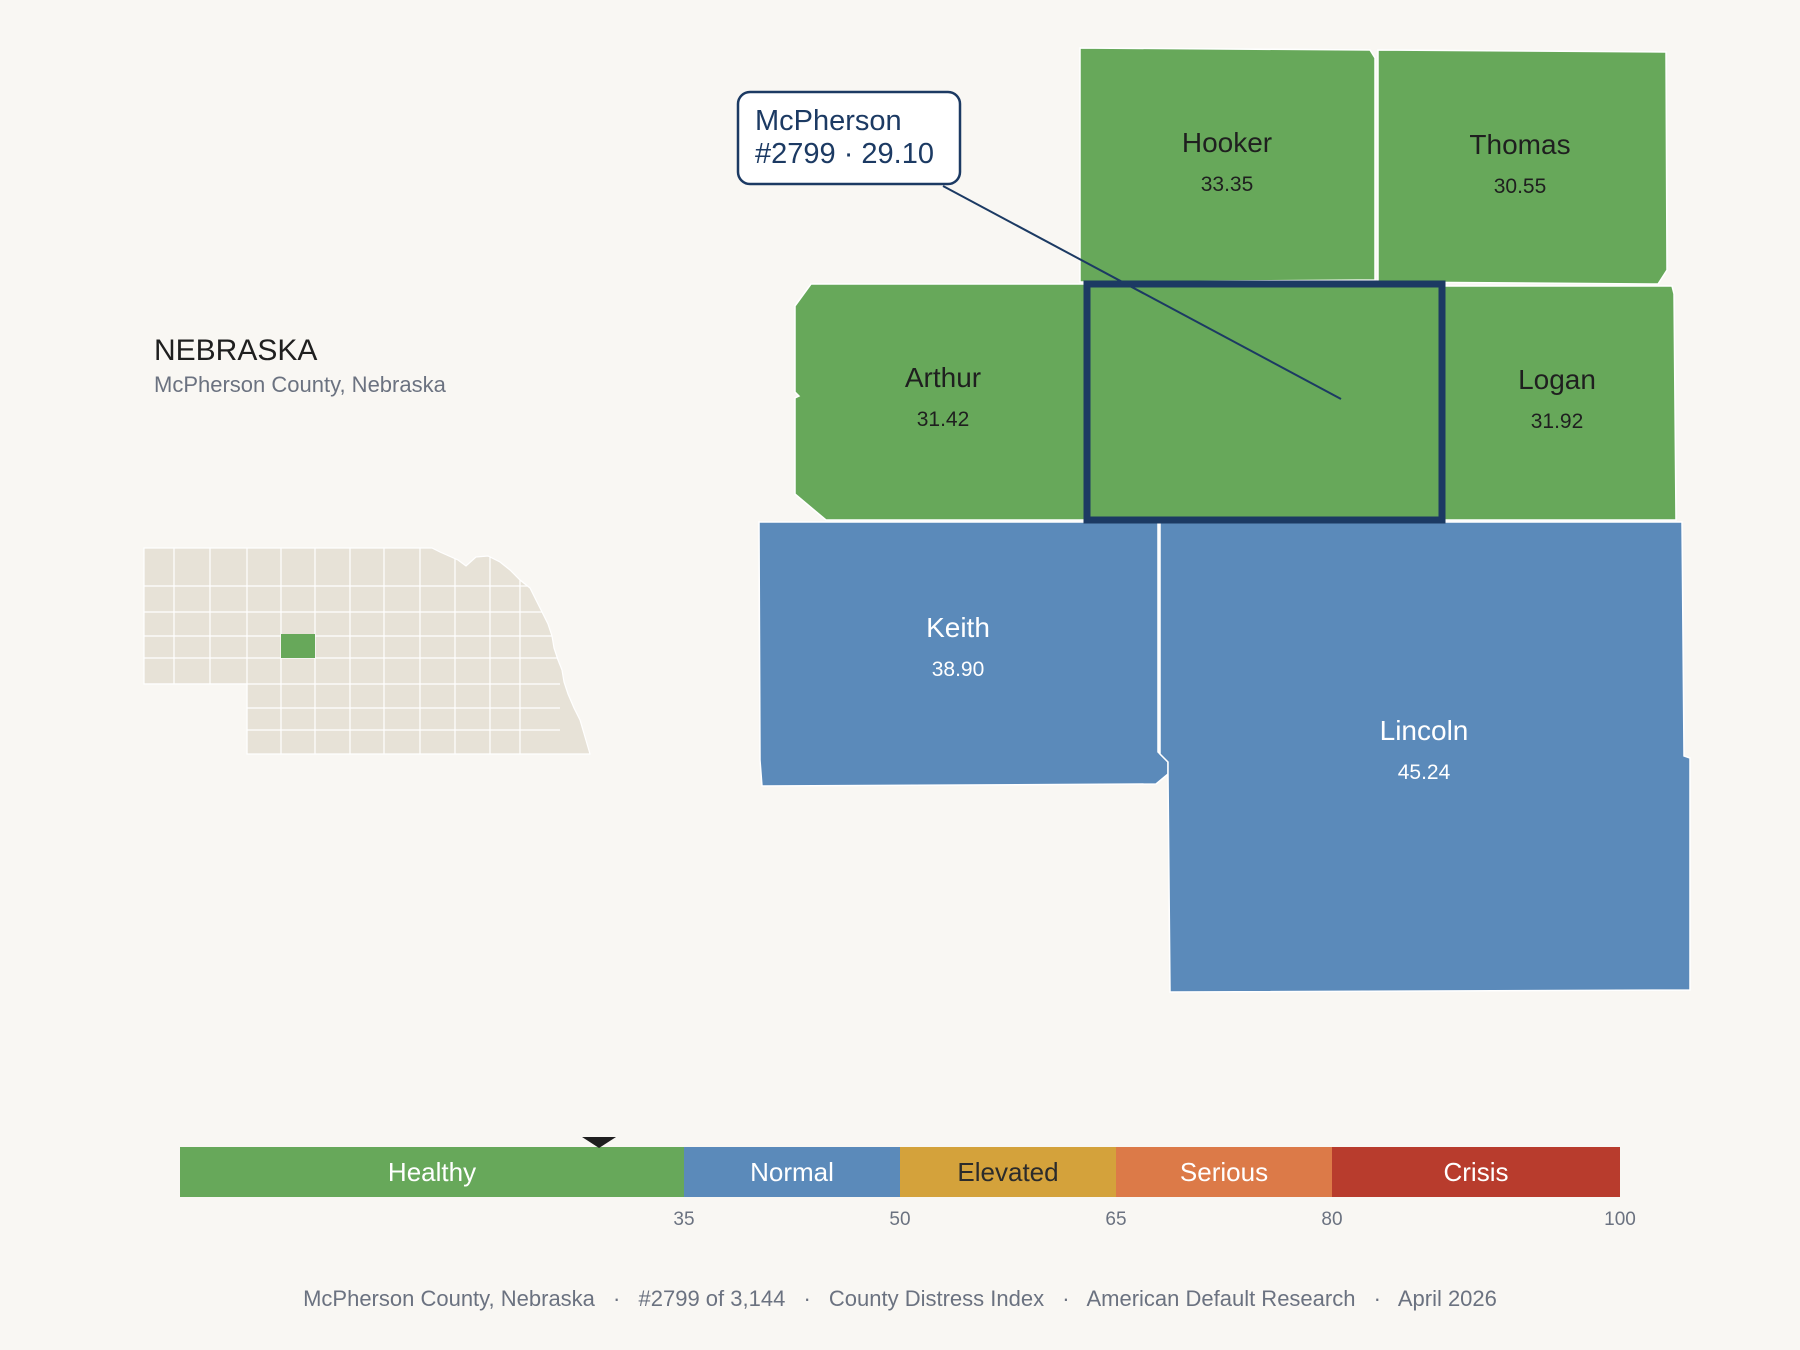  What do you see at coordinates (1425, 757) in the screenshot?
I see `county-lincoln` at bounding box center [1425, 757].